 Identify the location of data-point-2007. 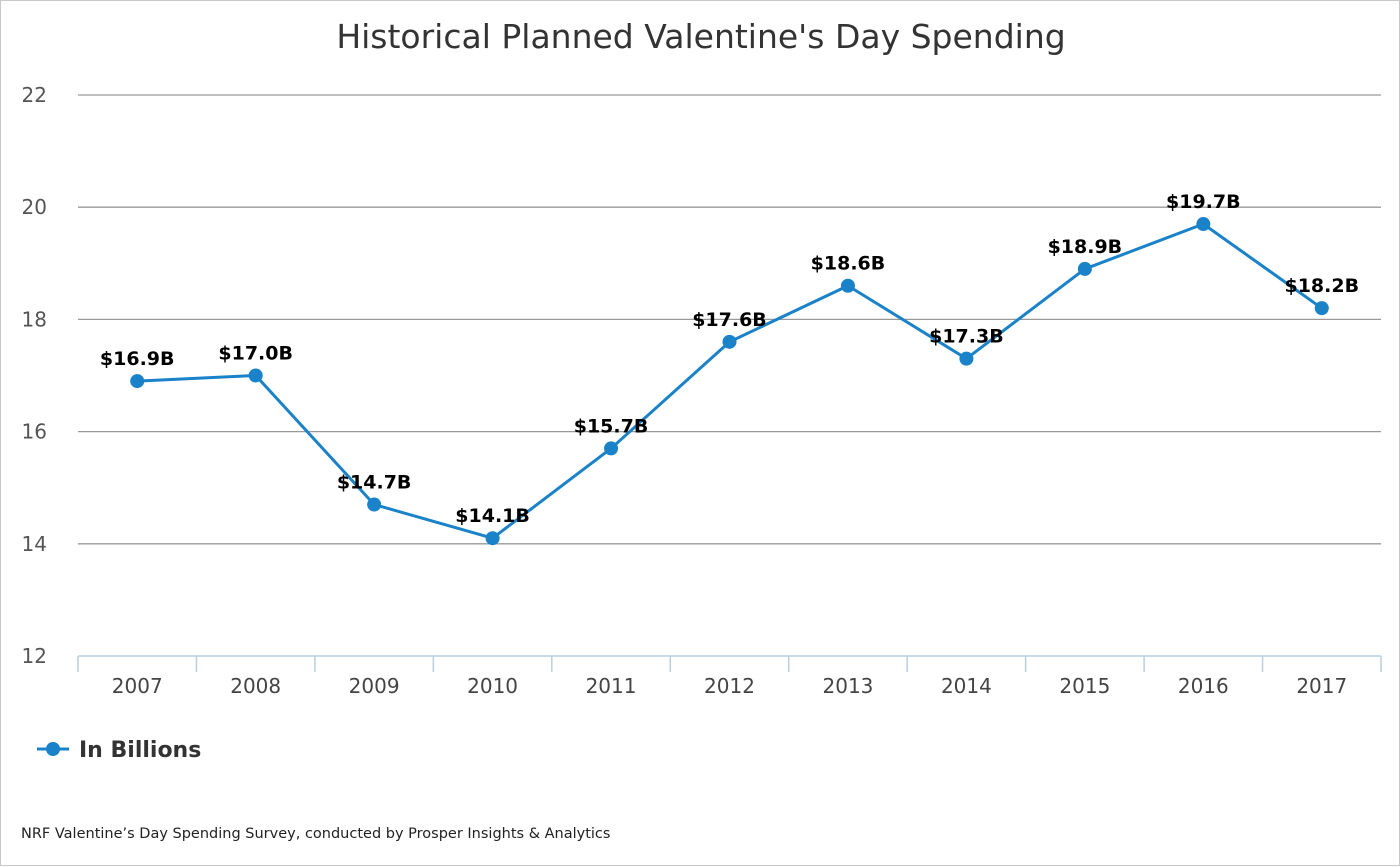
(137, 381).